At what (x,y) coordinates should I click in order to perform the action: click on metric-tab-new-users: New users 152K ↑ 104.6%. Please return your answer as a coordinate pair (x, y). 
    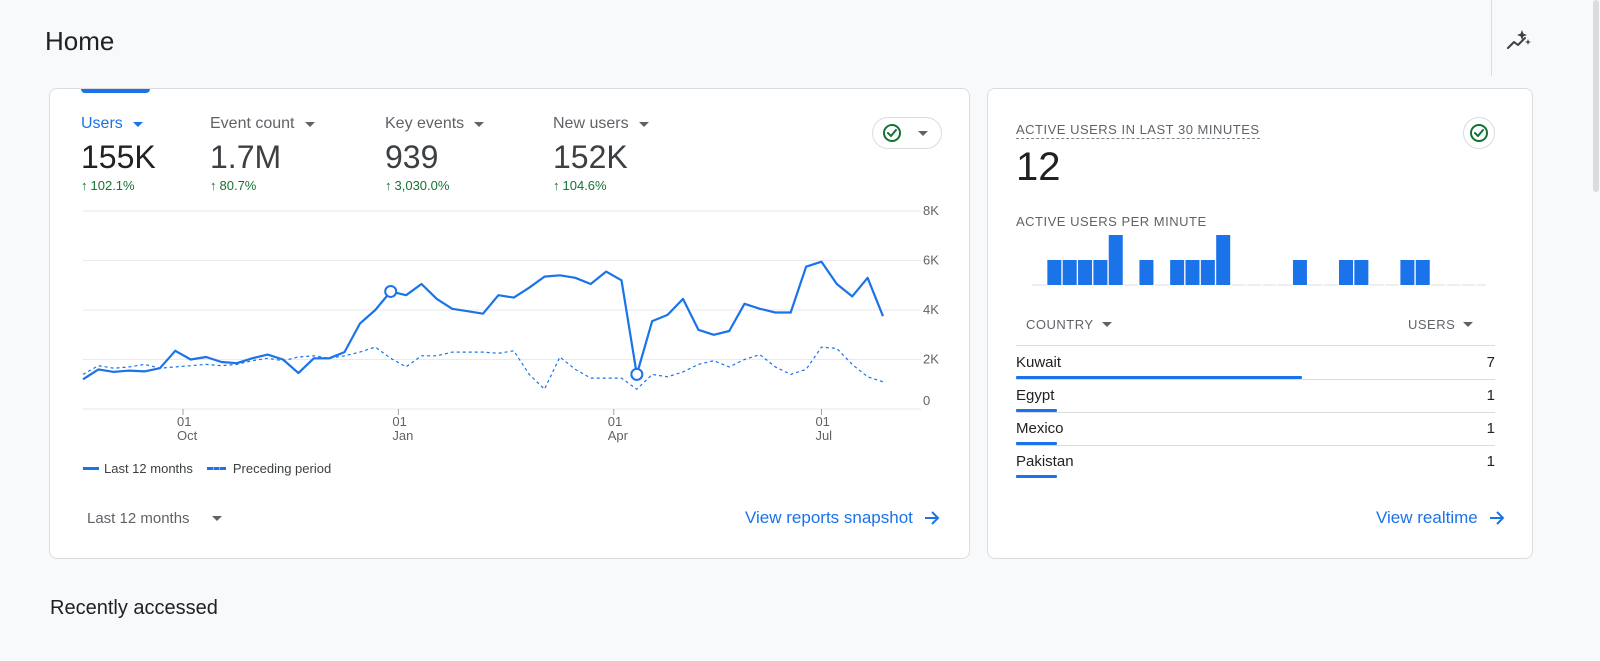
    Looking at the image, I should click on (601, 154).